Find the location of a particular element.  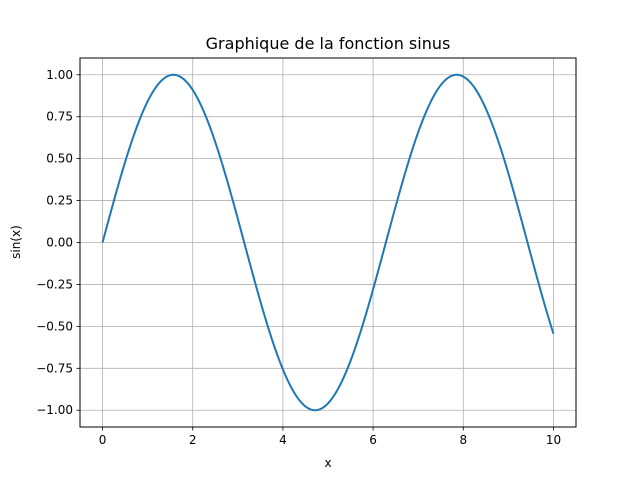

y-tick-label: −0.75 is located at coordinates (54, 368).